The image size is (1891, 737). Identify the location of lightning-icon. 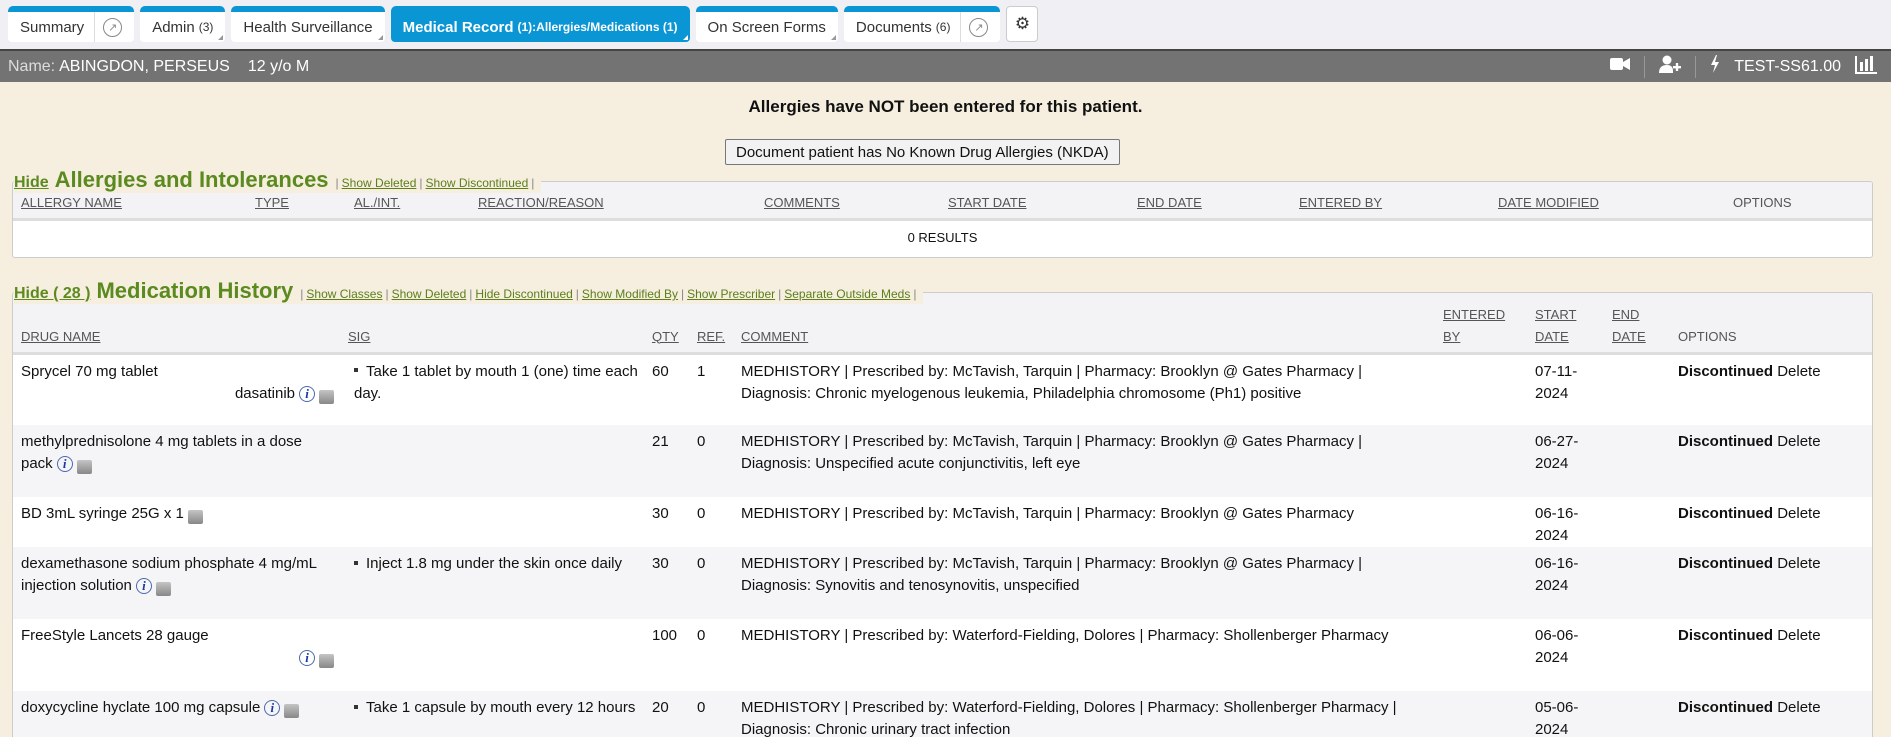
(1715, 66).